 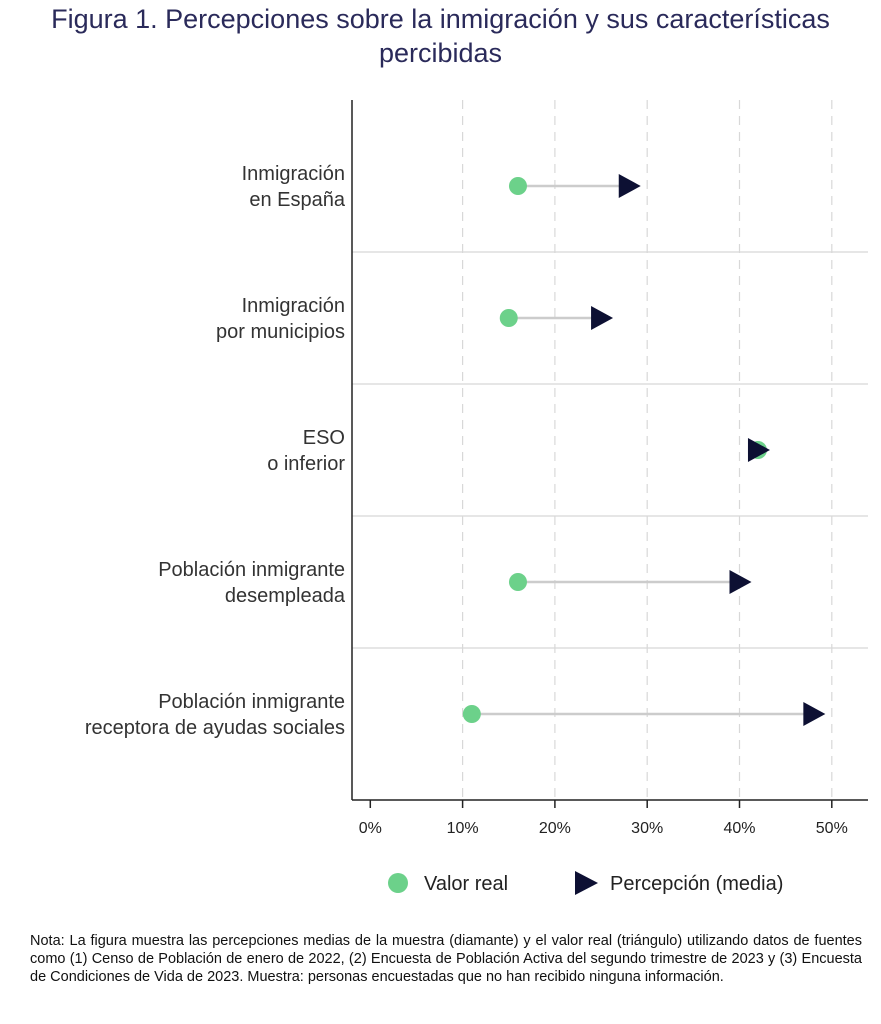 What do you see at coordinates (832, 828) in the screenshot?
I see `x-tick-label: 50%` at bounding box center [832, 828].